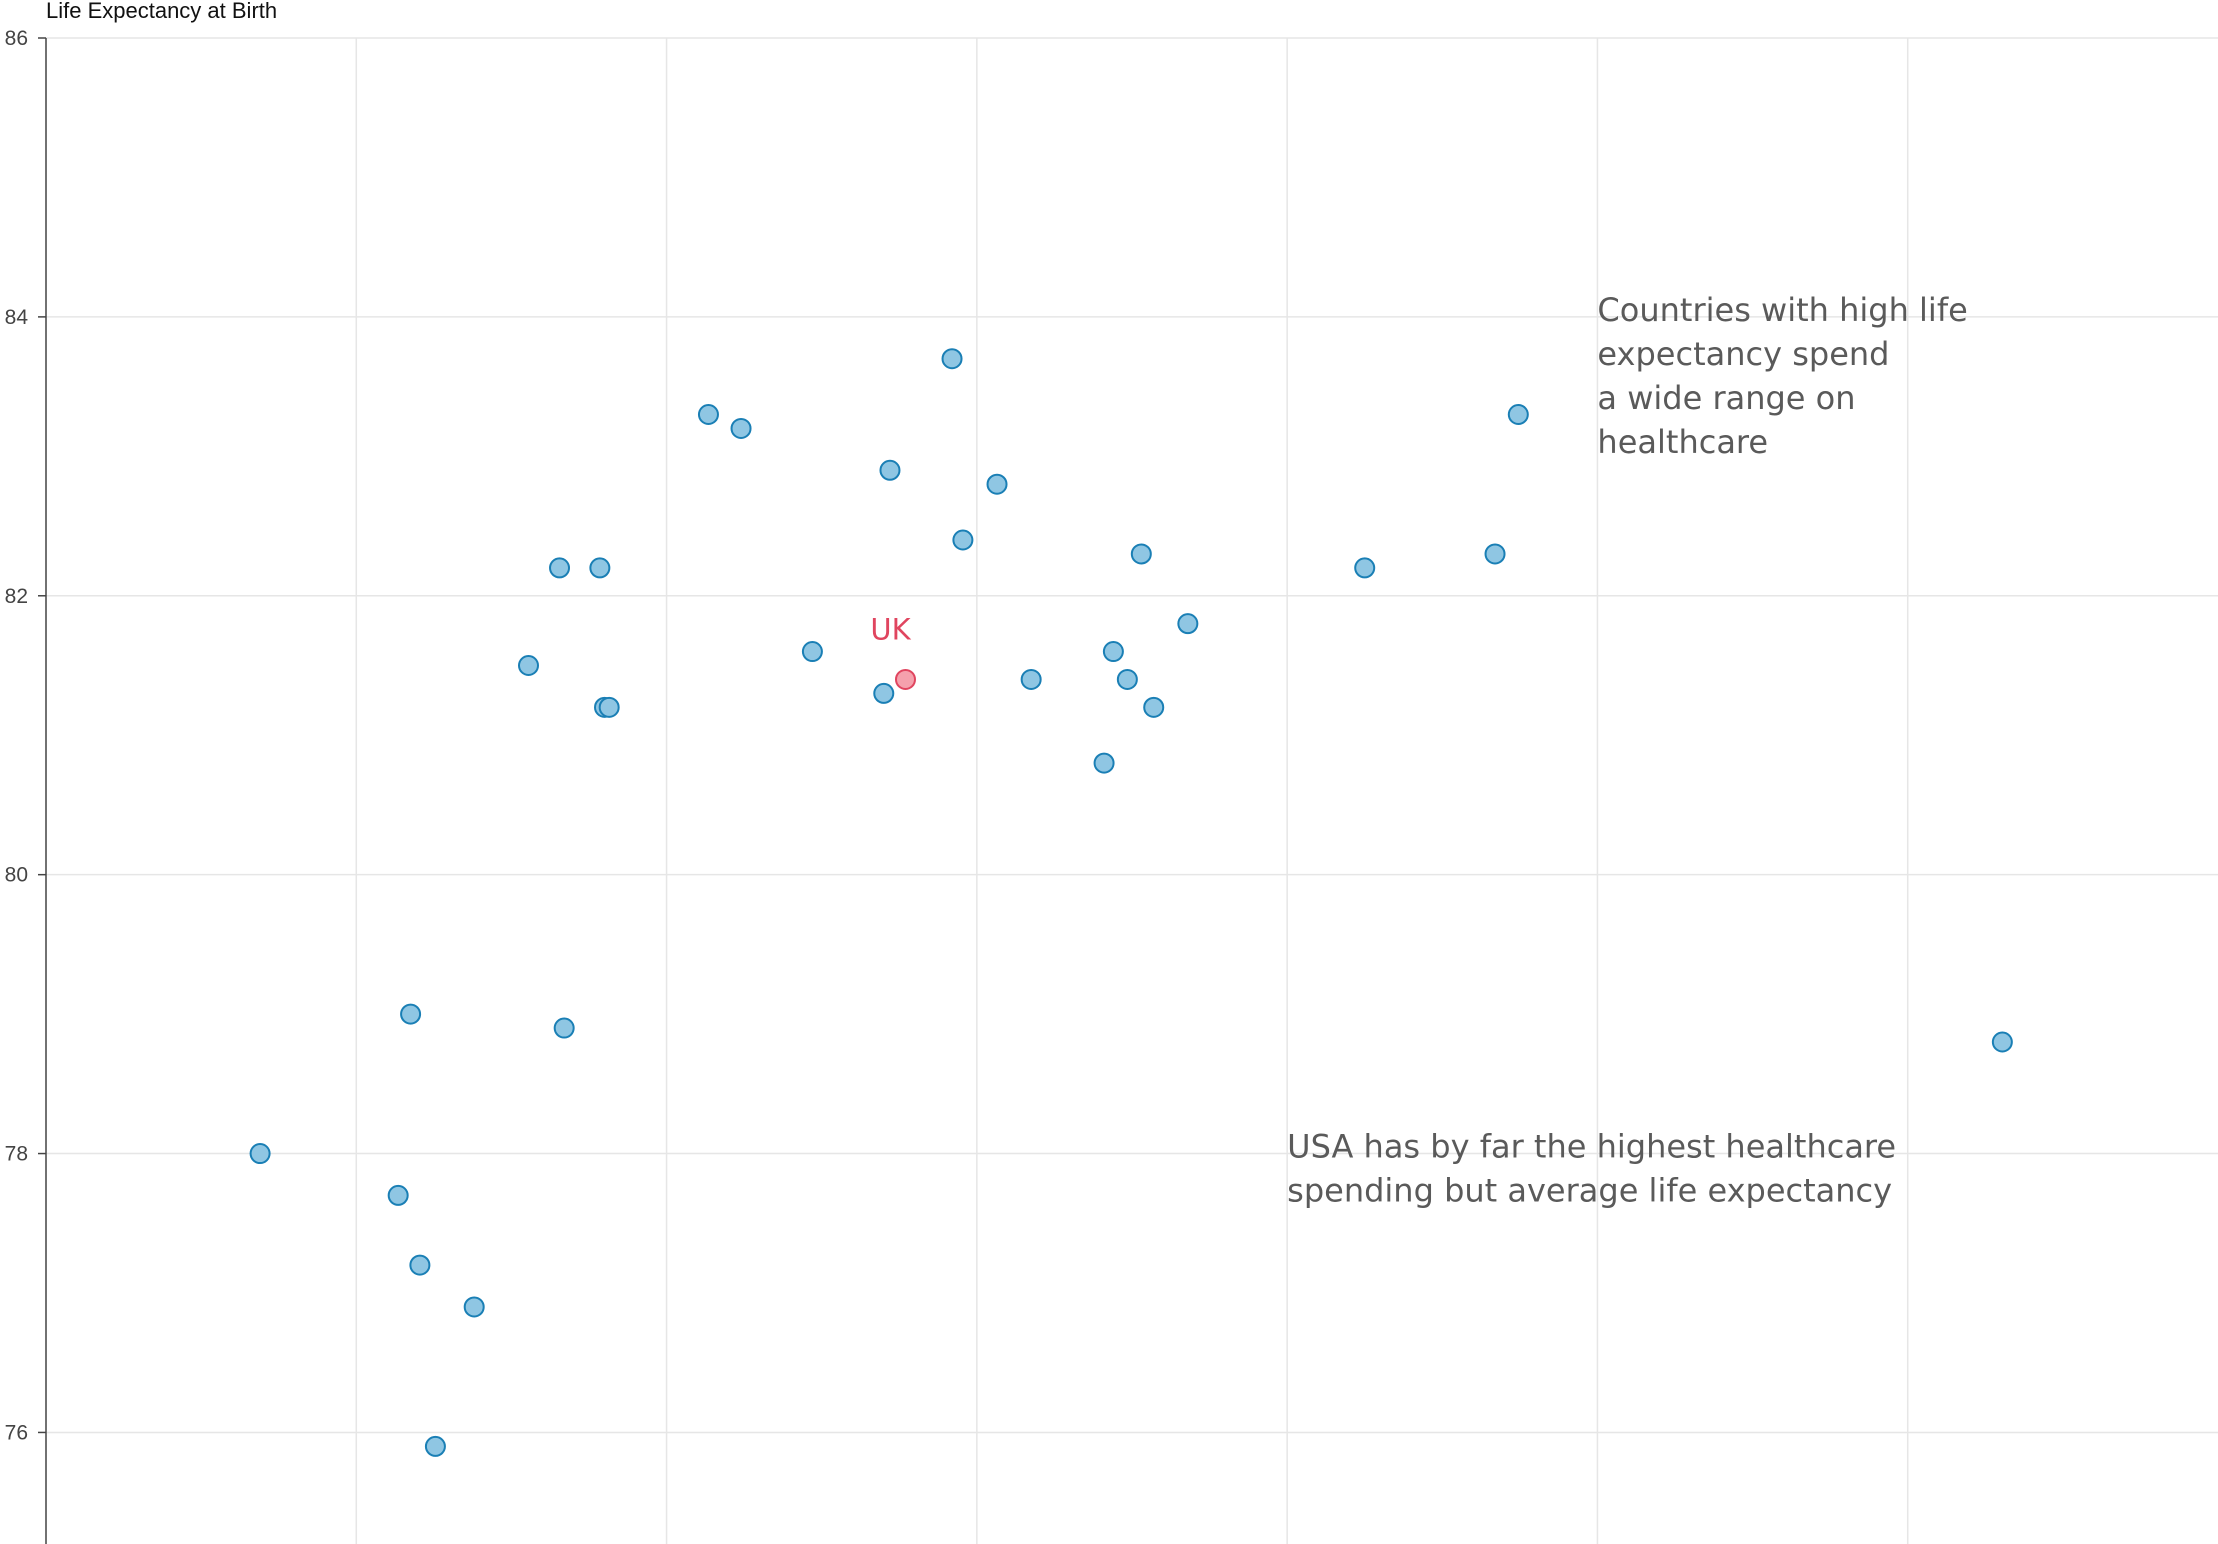 This screenshot has height=1544, width=2218. Describe the element at coordinates (1743, 354) in the screenshot. I see `annotation-line: expectancy spend` at that location.